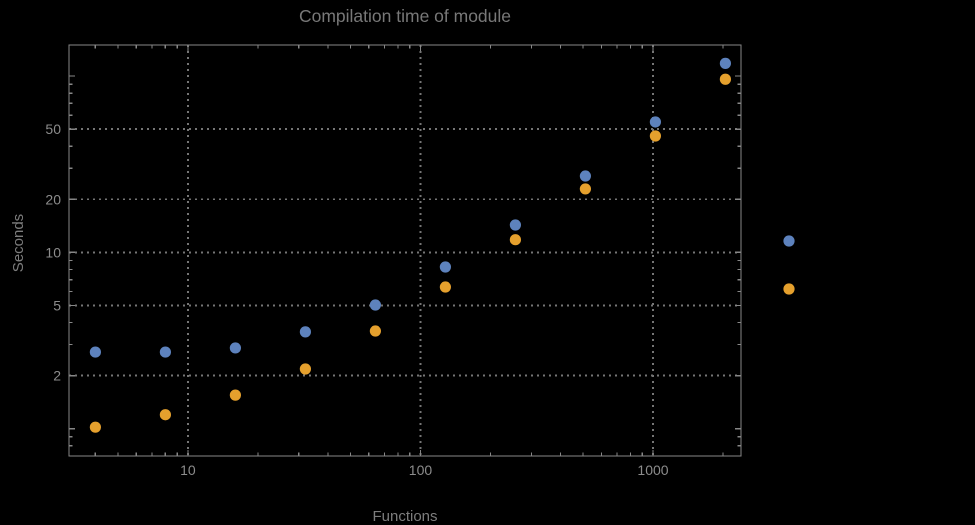 The width and height of the screenshot is (975, 525). What do you see at coordinates (188, 470) in the screenshot?
I see `x-tick-label: 10` at bounding box center [188, 470].